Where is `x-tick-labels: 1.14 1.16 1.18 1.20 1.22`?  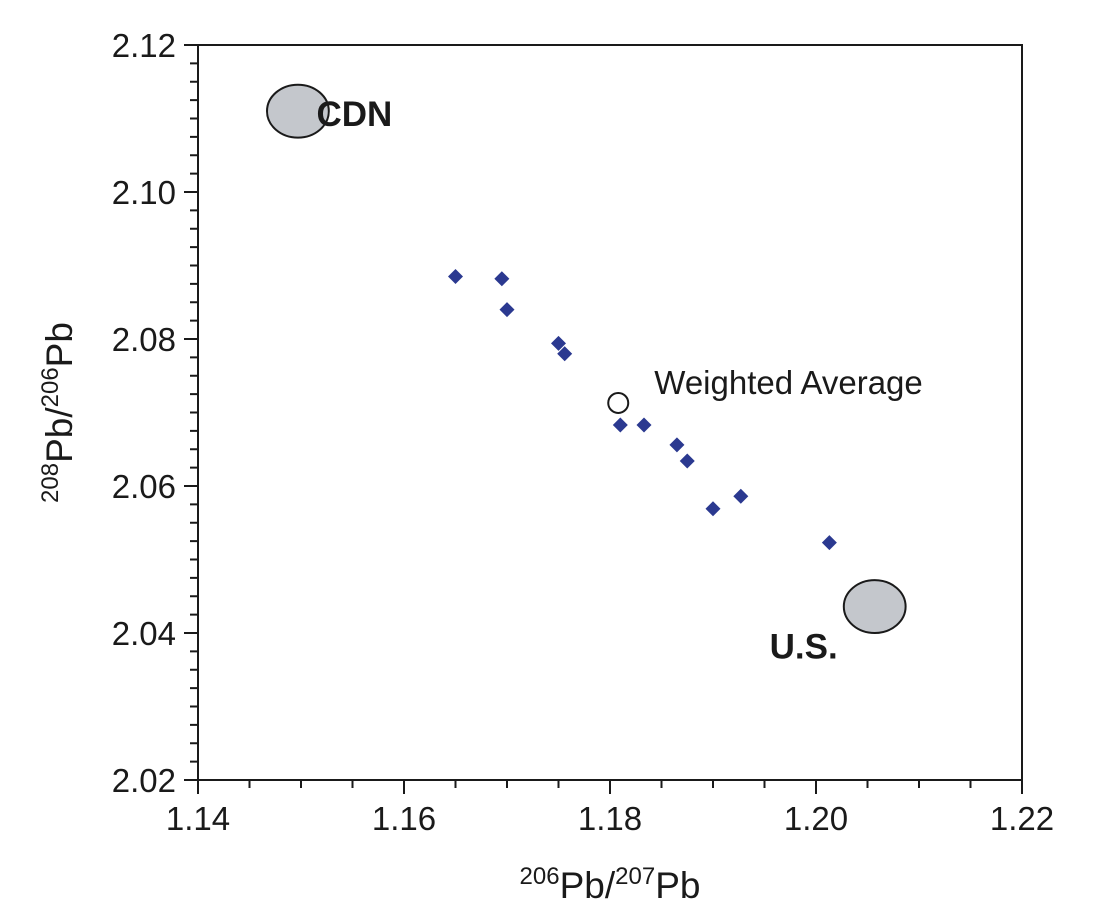
x-tick-labels: 1.14 1.16 1.18 1.20 1.22 is located at coordinates (610, 818).